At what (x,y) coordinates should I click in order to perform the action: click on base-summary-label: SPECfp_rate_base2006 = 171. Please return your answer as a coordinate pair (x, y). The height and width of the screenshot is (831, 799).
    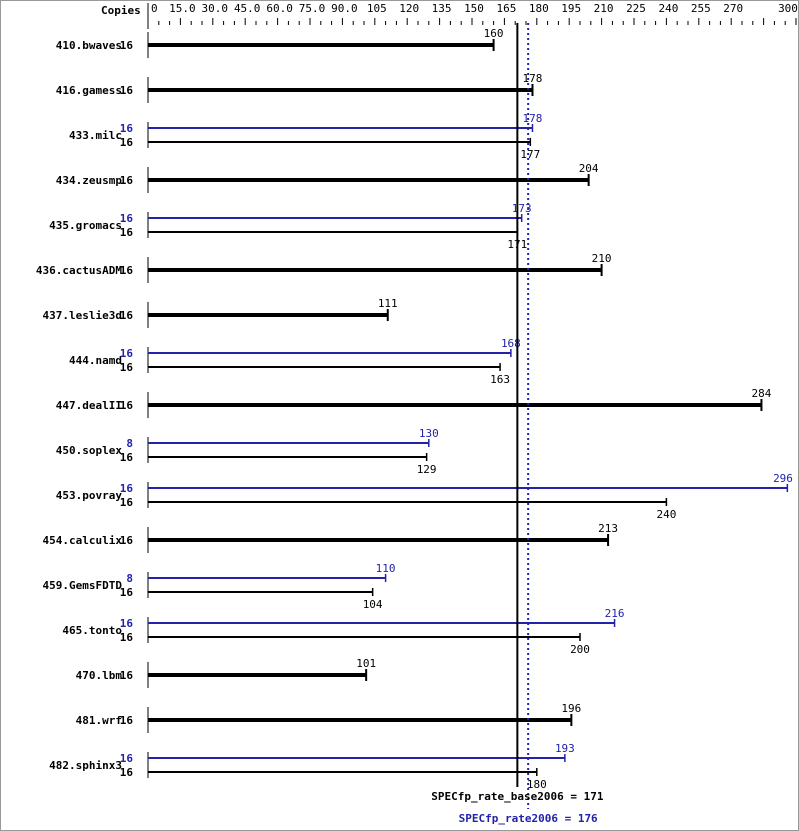
    Looking at the image, I should click on (517, 796).